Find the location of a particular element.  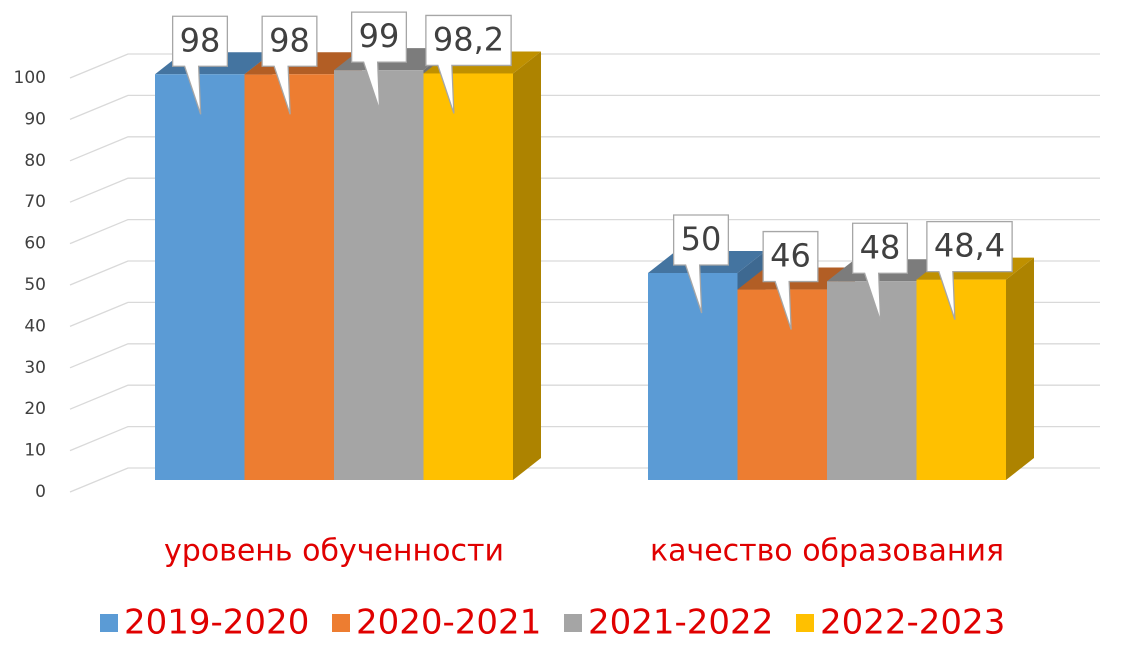

data-label: 50 is located at coordinates (701, 264).